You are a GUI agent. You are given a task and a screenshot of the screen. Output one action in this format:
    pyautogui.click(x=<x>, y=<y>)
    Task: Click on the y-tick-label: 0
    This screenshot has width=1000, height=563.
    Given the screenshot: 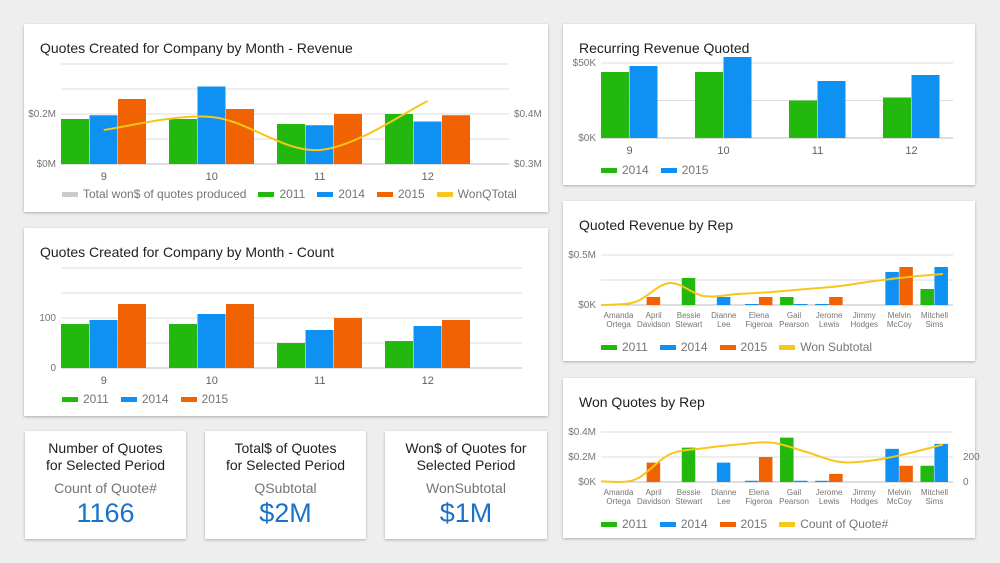 What is the action you would take?
    pyautogui.click(x=53, y=368)
    